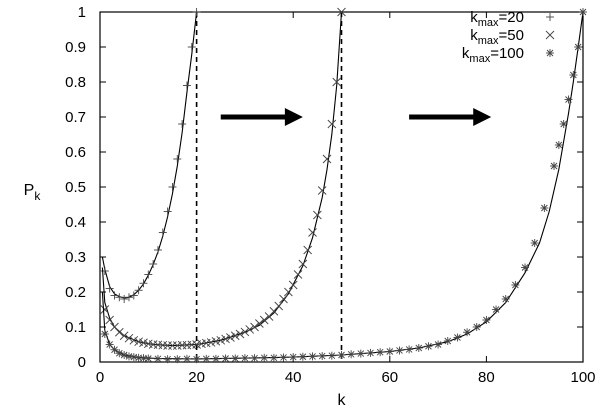 Image resolution: width=608 pixels, height=416 pixels. I want to click on y-tick-label: 0.1, so click(75, 327).